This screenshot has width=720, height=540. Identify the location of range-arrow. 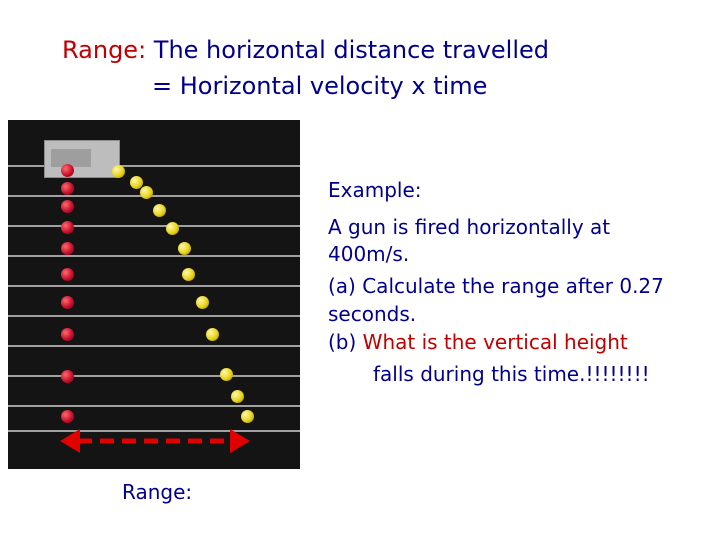
(155, 441).